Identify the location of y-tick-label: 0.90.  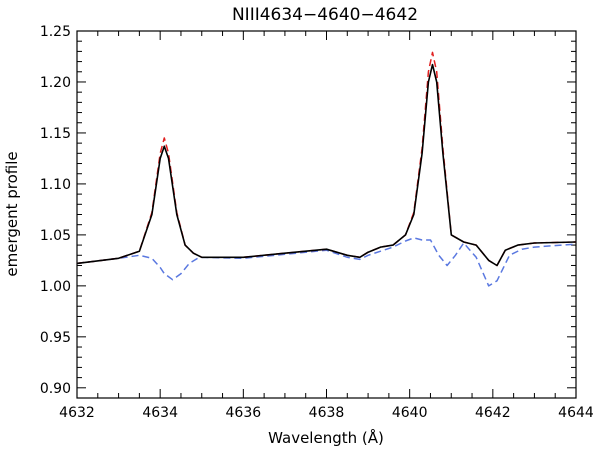
(55, 389).